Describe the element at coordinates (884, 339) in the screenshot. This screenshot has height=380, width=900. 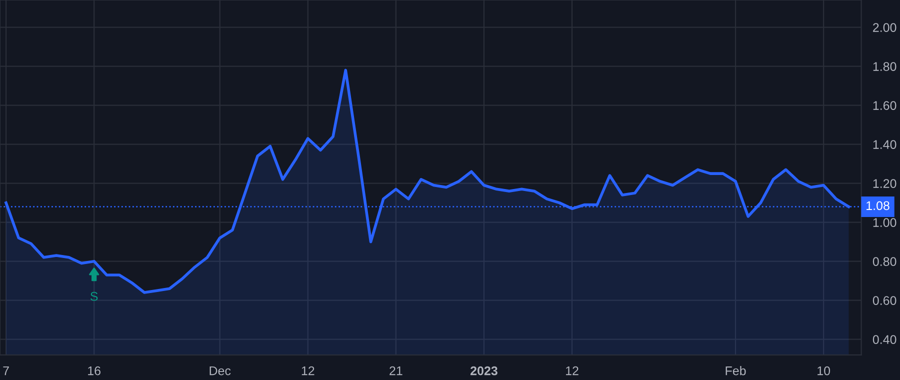
I see `y-tick-label: 0.40` at that location.